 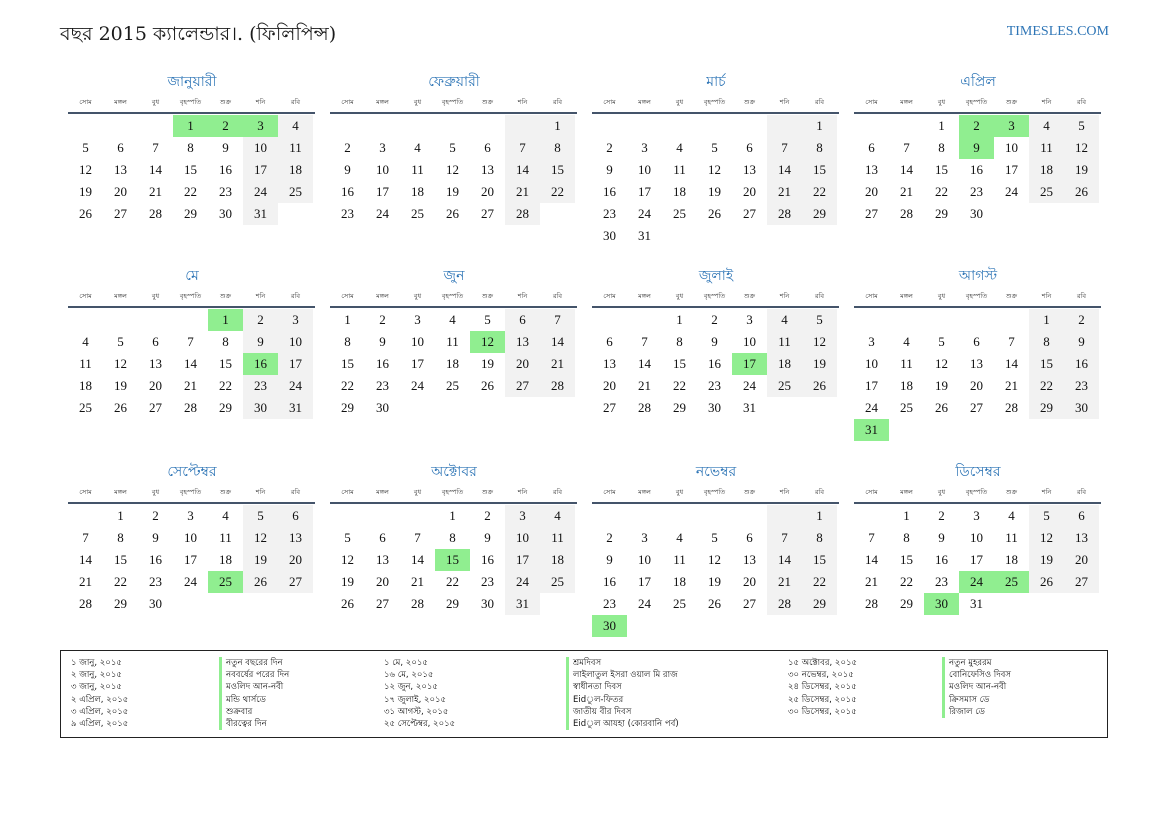 I want to click on holiday-day-cell: 25, so click(x=1011, y=582).